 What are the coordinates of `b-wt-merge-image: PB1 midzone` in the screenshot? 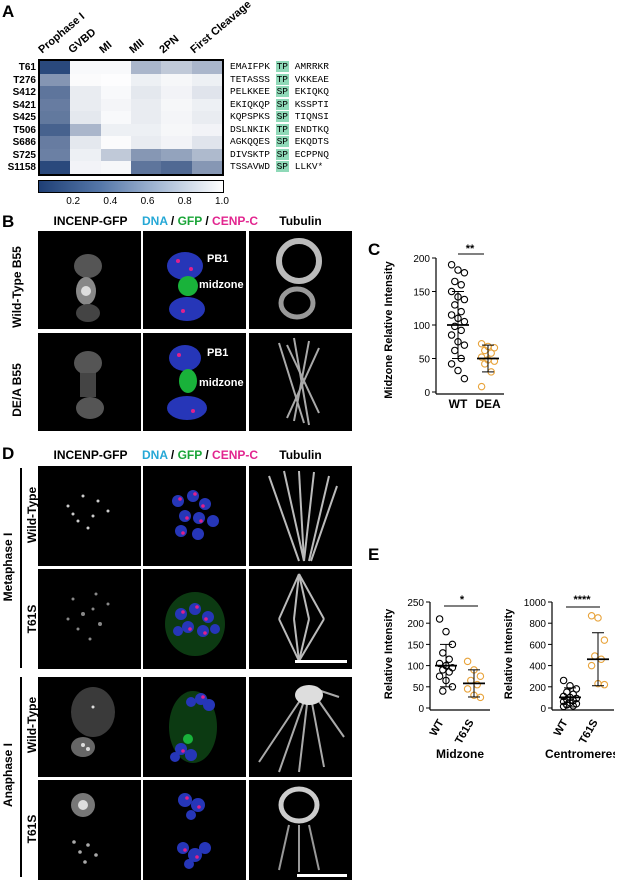 It's located at (194, 280).